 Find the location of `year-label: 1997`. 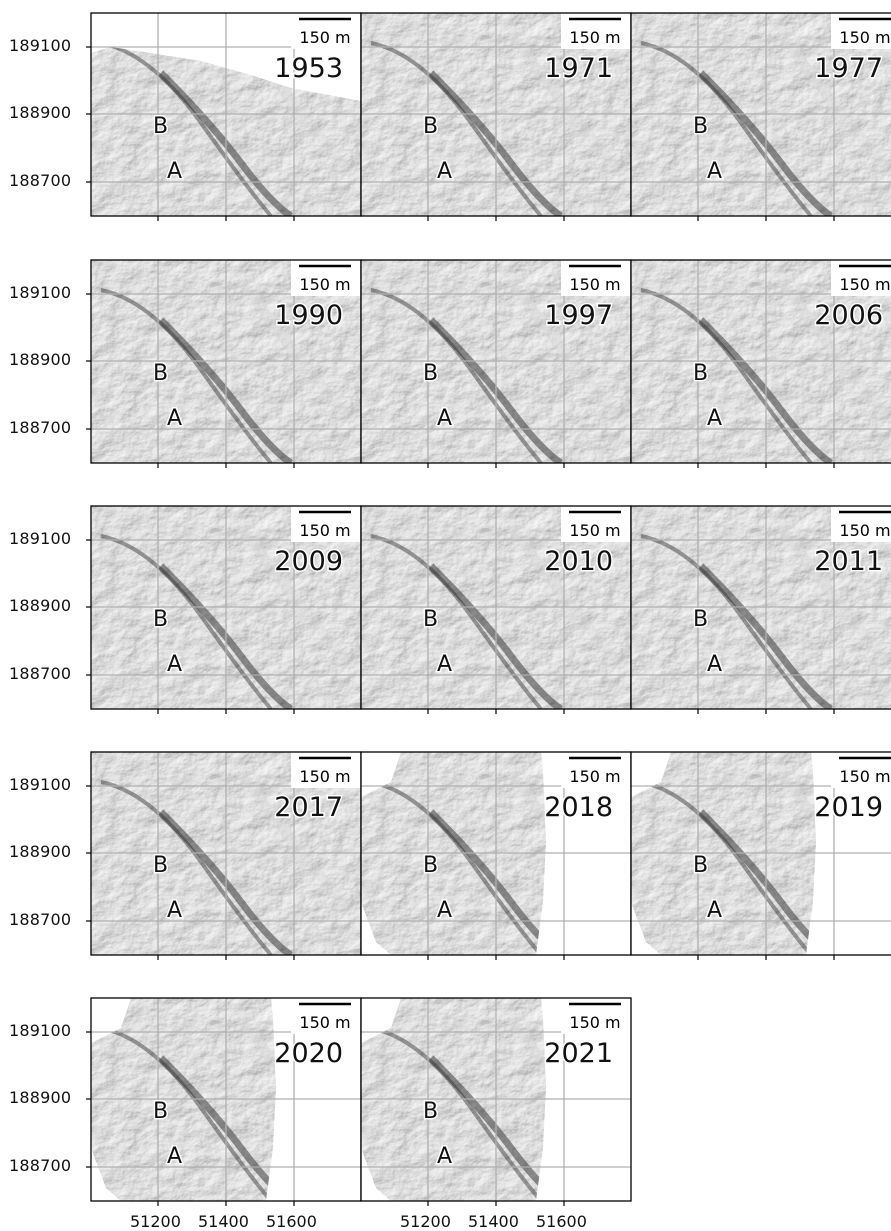

year-label: 1997 is located at coordinates (578, 315).